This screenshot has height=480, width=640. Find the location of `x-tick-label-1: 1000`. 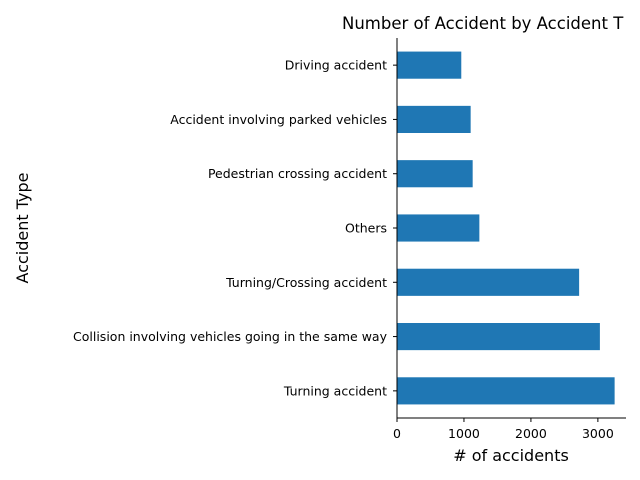

x-tick-label-1: 1000 is located at coordinates (464, 433).